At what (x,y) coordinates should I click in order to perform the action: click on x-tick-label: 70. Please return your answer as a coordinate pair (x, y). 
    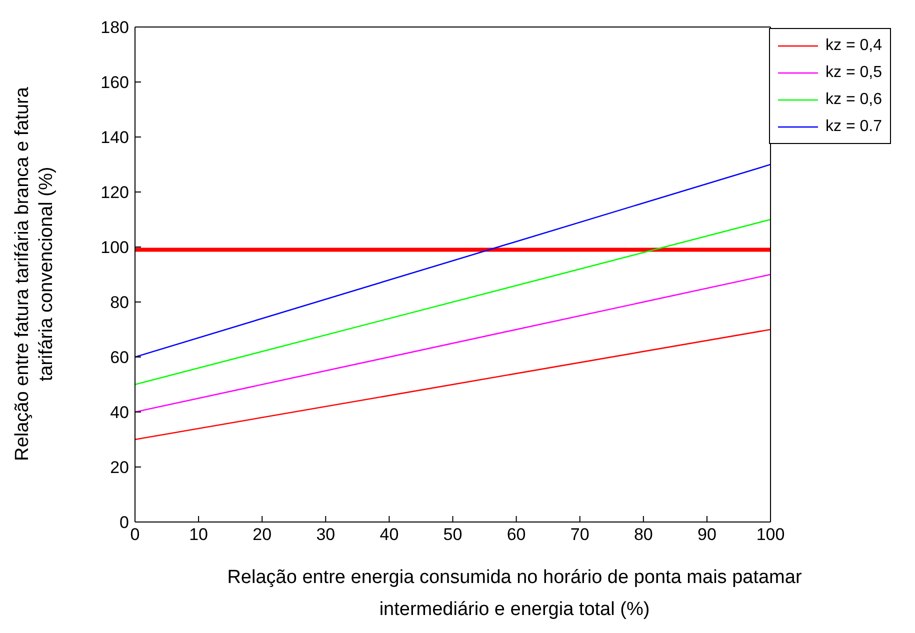
    Looking at the image, I should click on (580, 534).